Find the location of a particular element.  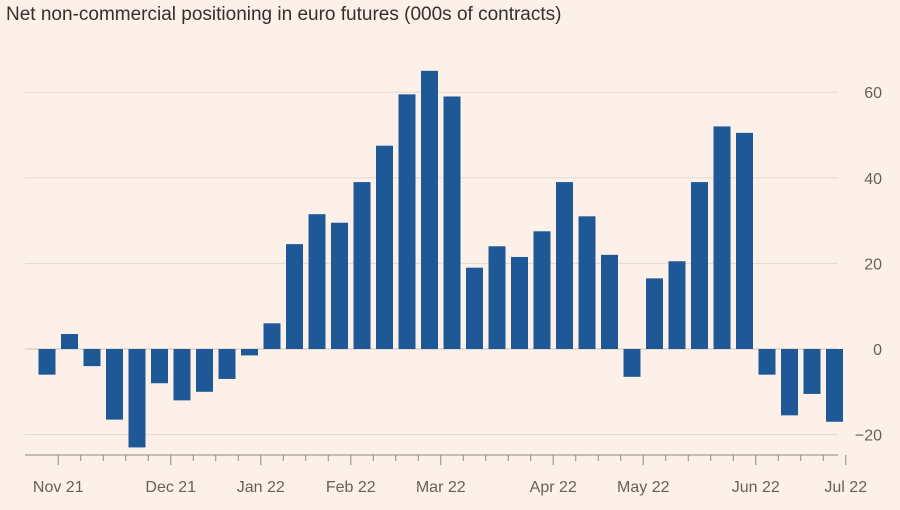

y-tick-label: 20 is located at coordinates (873, 264).